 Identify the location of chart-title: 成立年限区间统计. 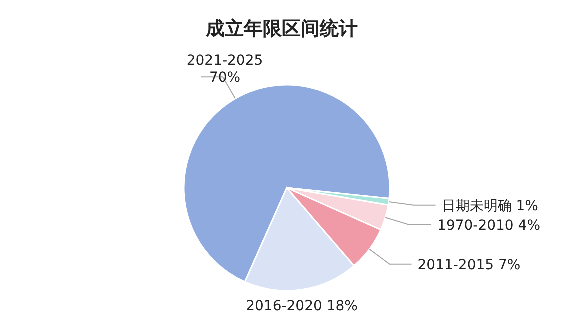
(281, 29).